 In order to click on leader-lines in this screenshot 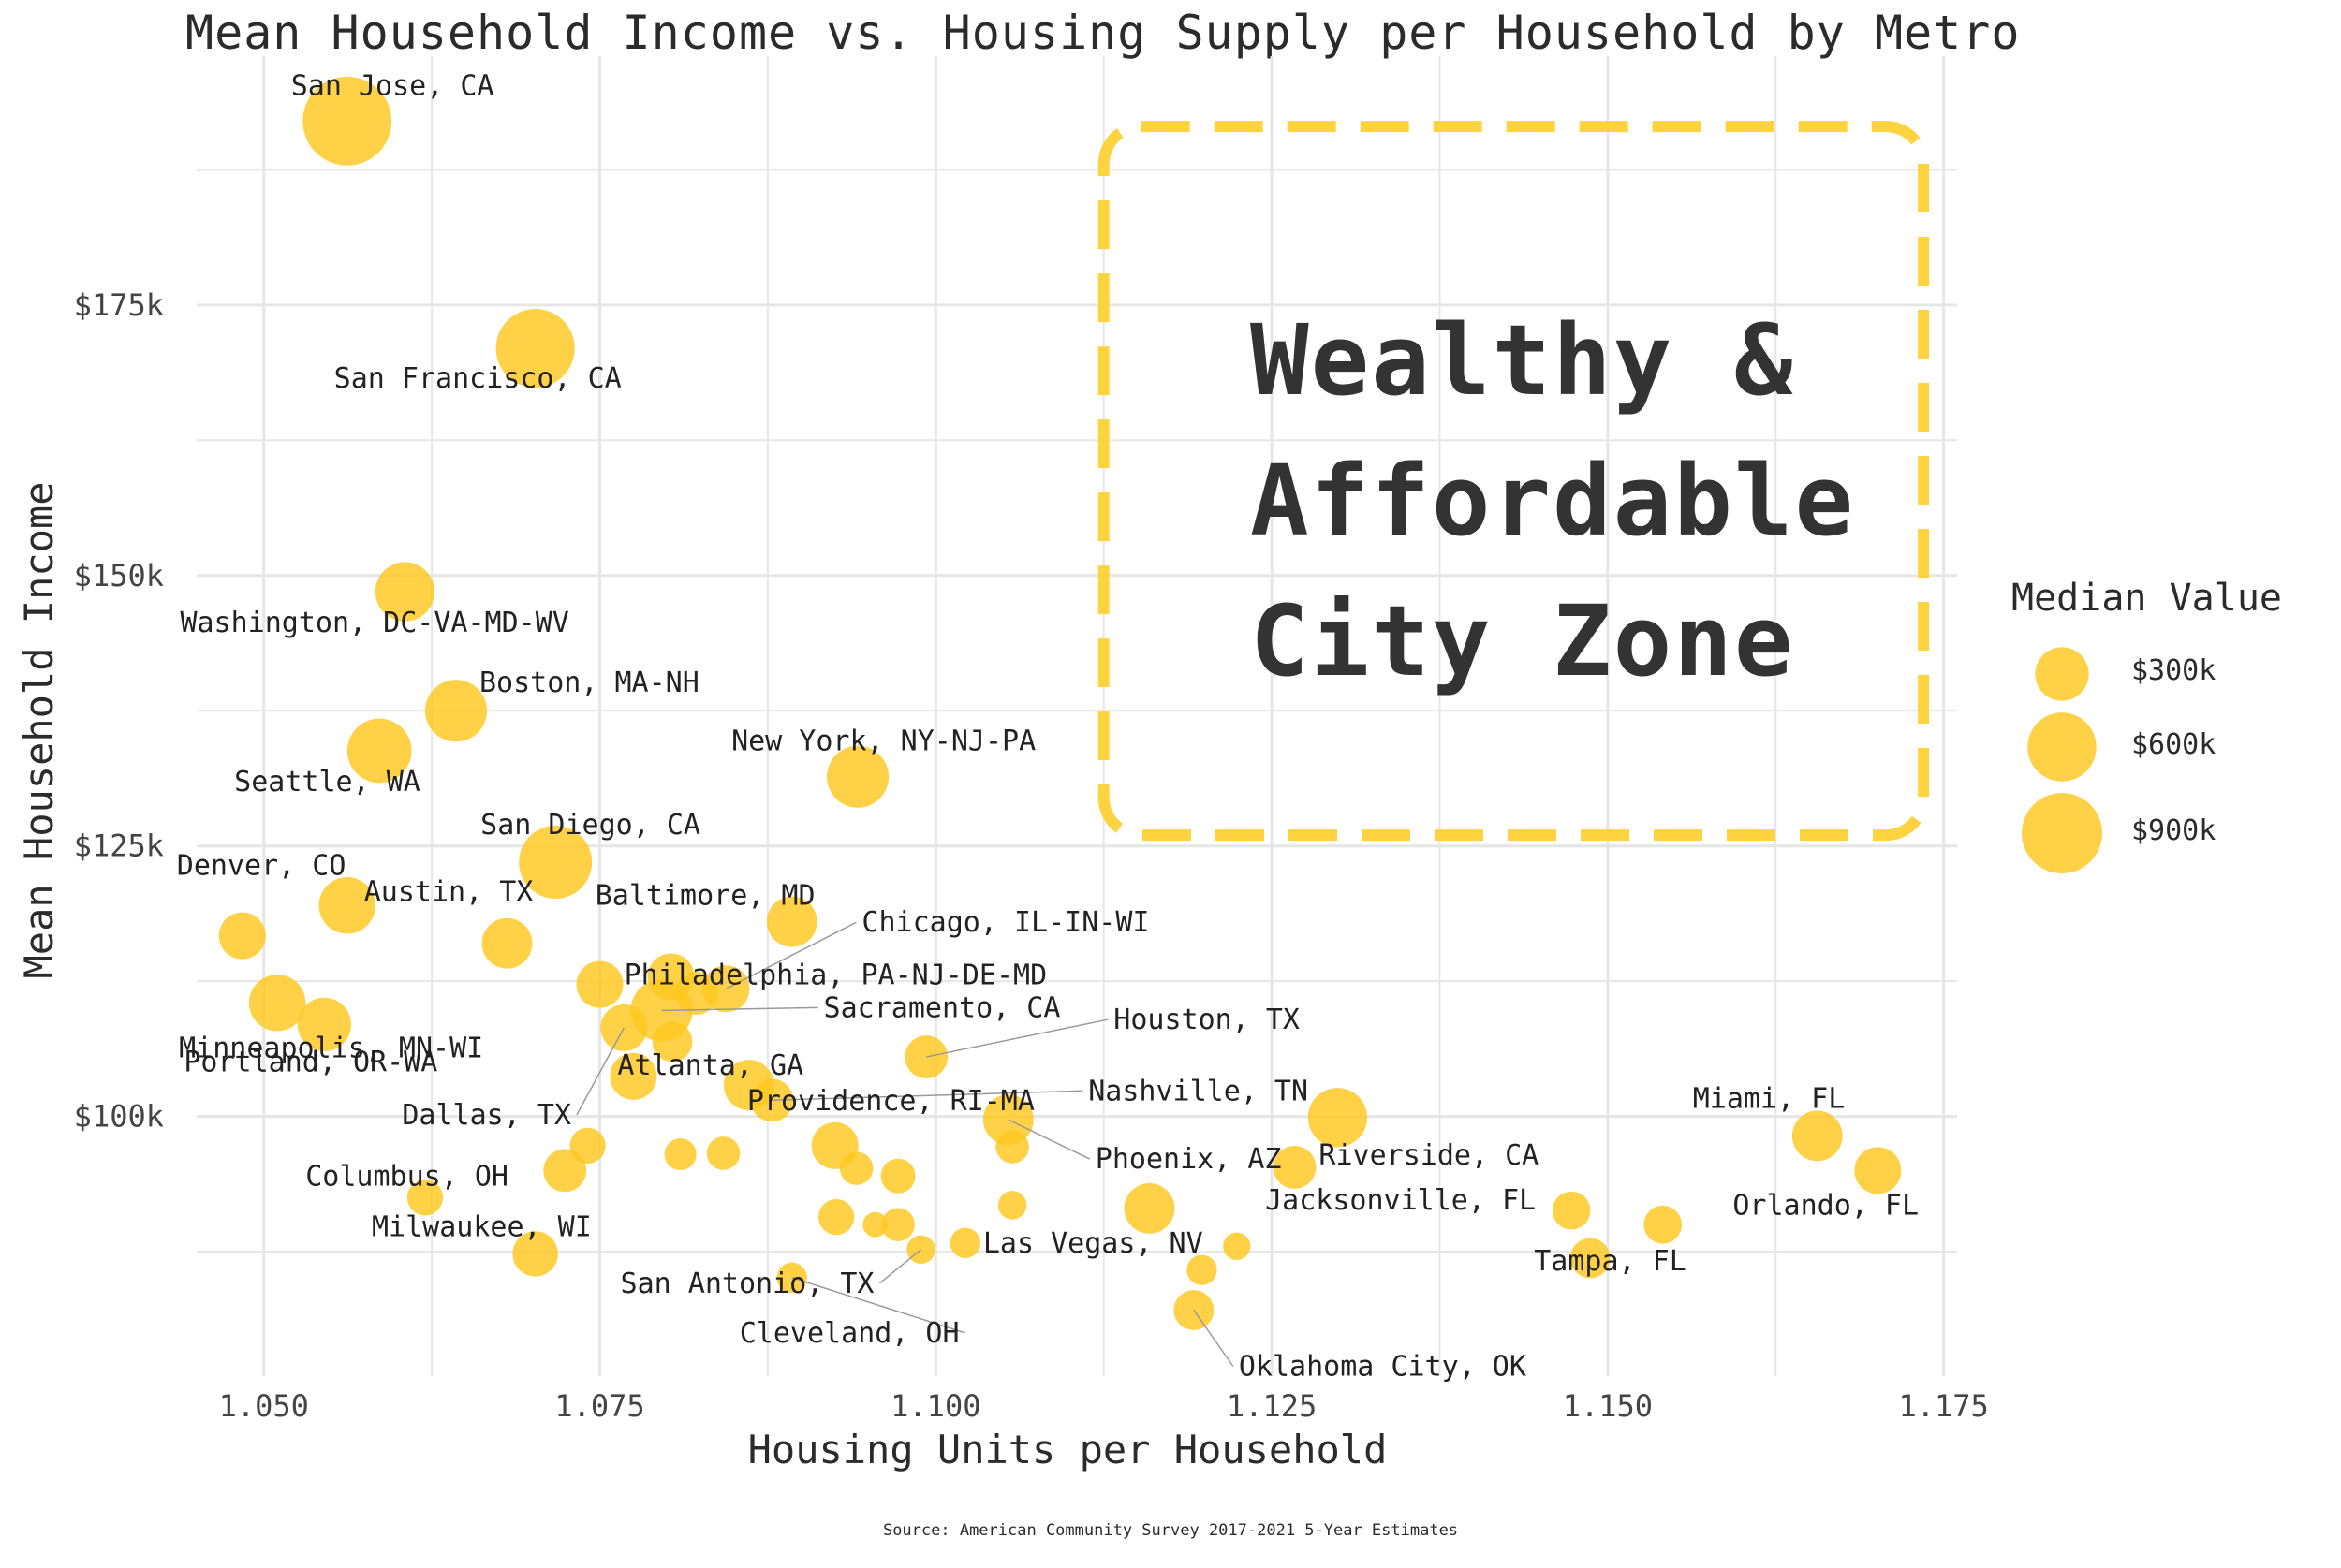, I will do `click(905, 1144)`.